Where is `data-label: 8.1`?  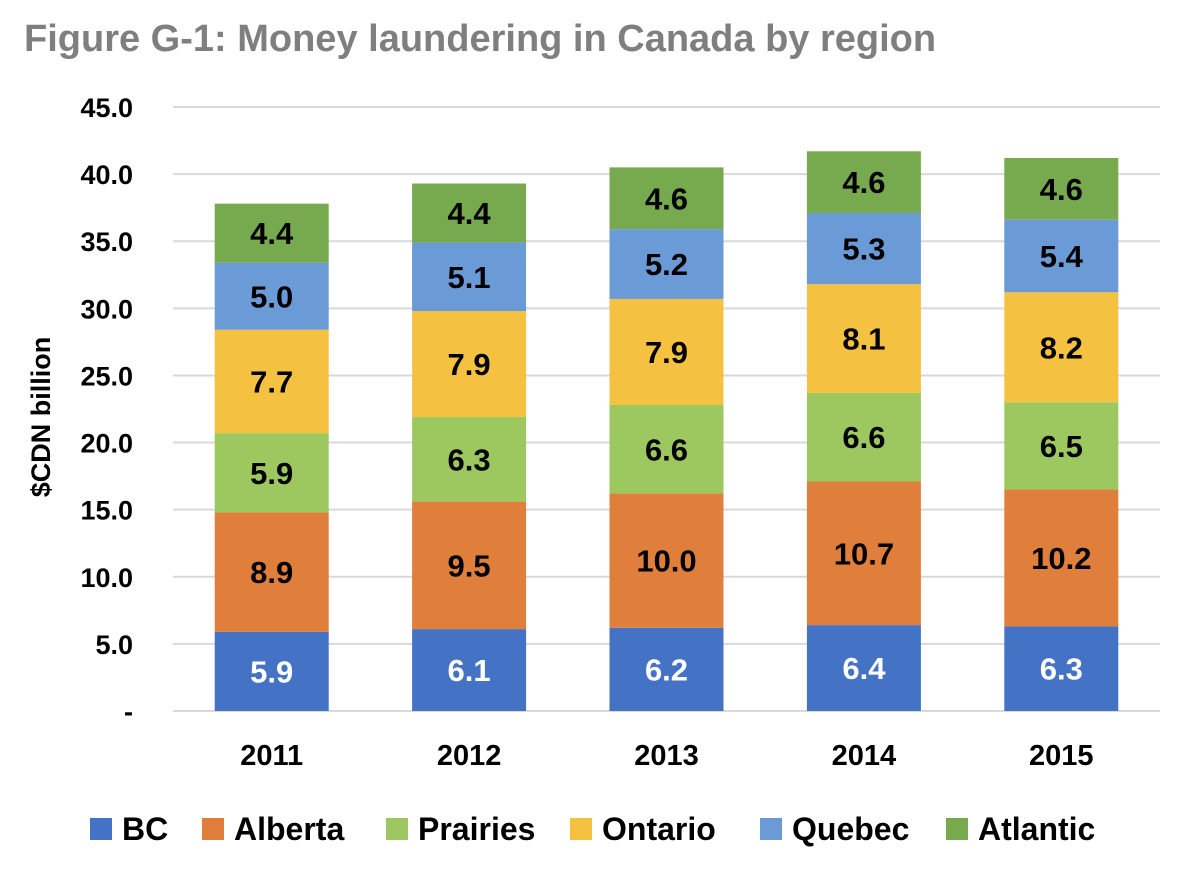
data-label: 8.1 is located at coordinates (863, 339).